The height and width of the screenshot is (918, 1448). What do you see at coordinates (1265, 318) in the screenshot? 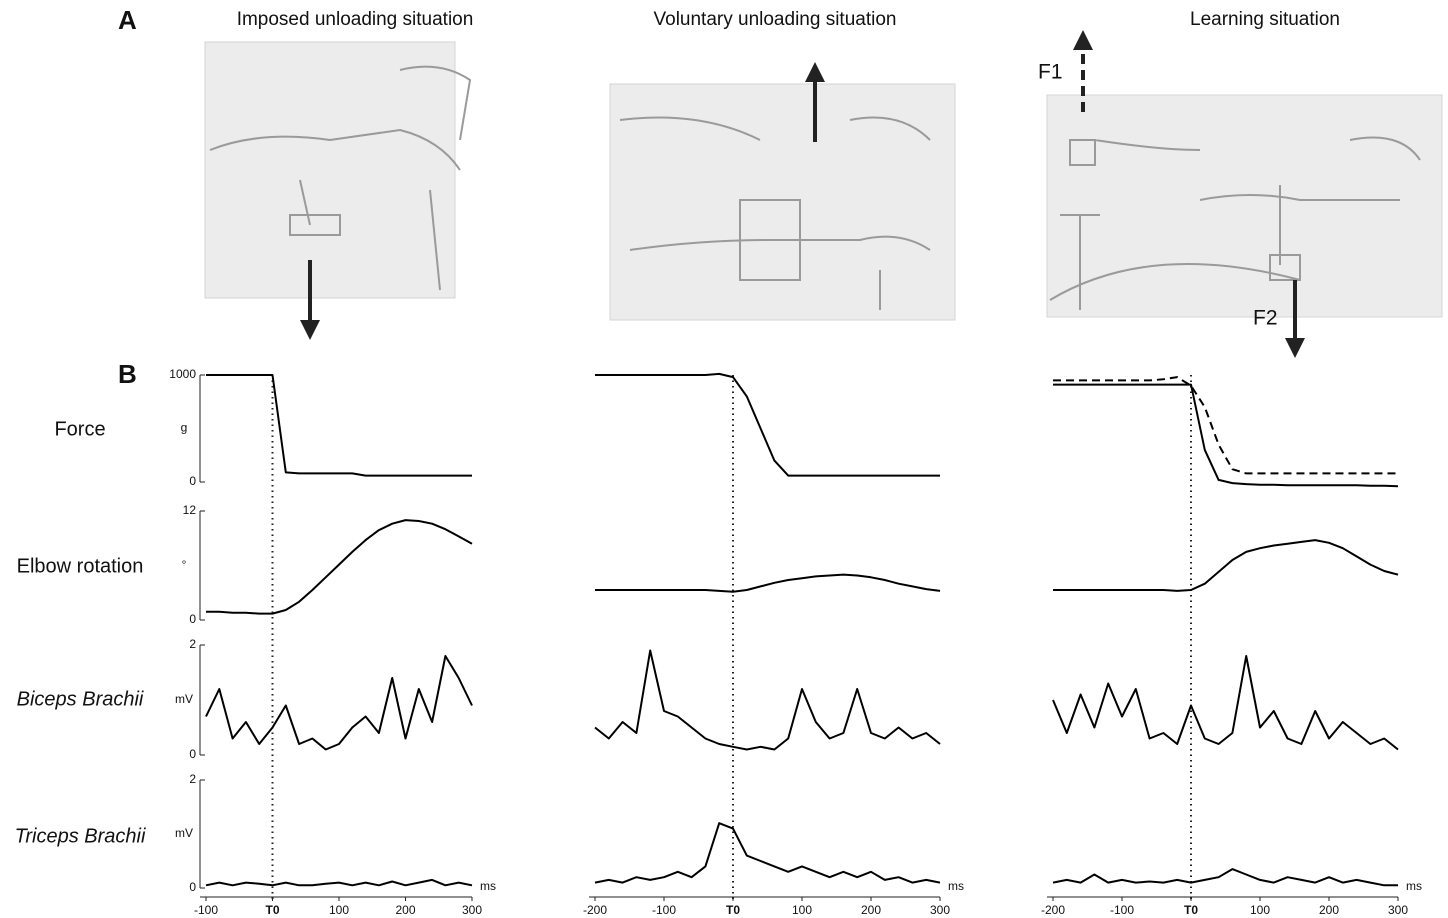
I see `arrow-label: F2` at bounding box center [1265, 318].